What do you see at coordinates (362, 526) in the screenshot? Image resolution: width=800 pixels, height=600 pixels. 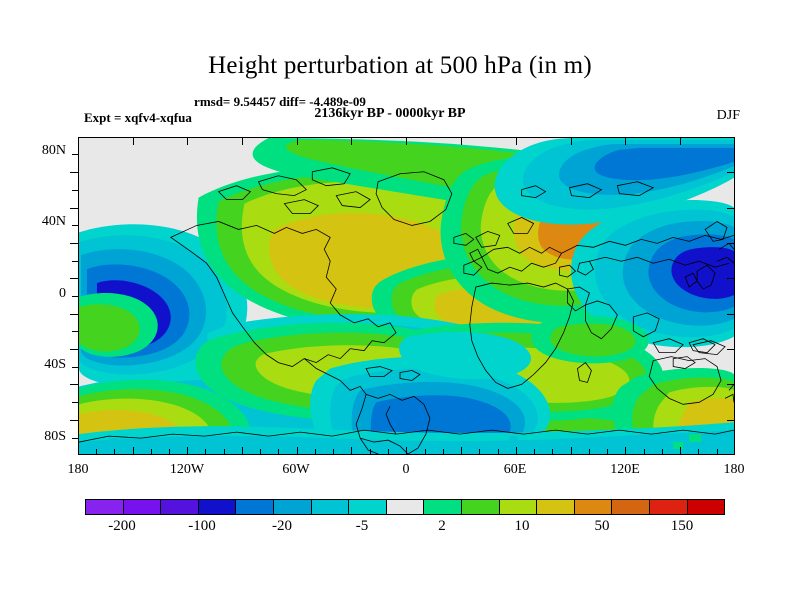 I see `colorbar-label--5: -5` at bounding box center [362, 526].